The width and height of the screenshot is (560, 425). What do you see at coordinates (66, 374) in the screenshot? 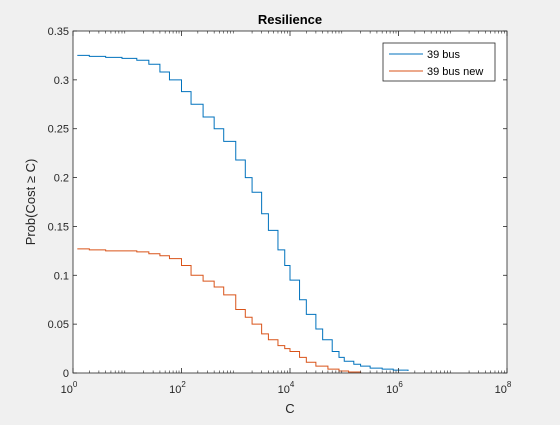
I see `y-tick-label: 0` at bounding box center [66, 374].